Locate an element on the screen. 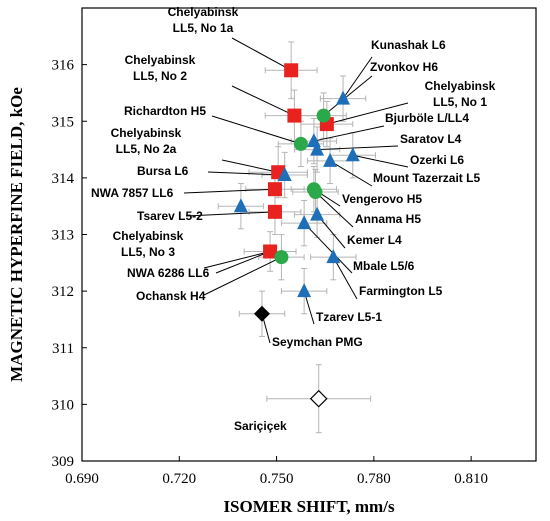 The width and height of the screenshot is (550, 521). annotation-line: Farmington L5 is located at coordinates (401, 291).